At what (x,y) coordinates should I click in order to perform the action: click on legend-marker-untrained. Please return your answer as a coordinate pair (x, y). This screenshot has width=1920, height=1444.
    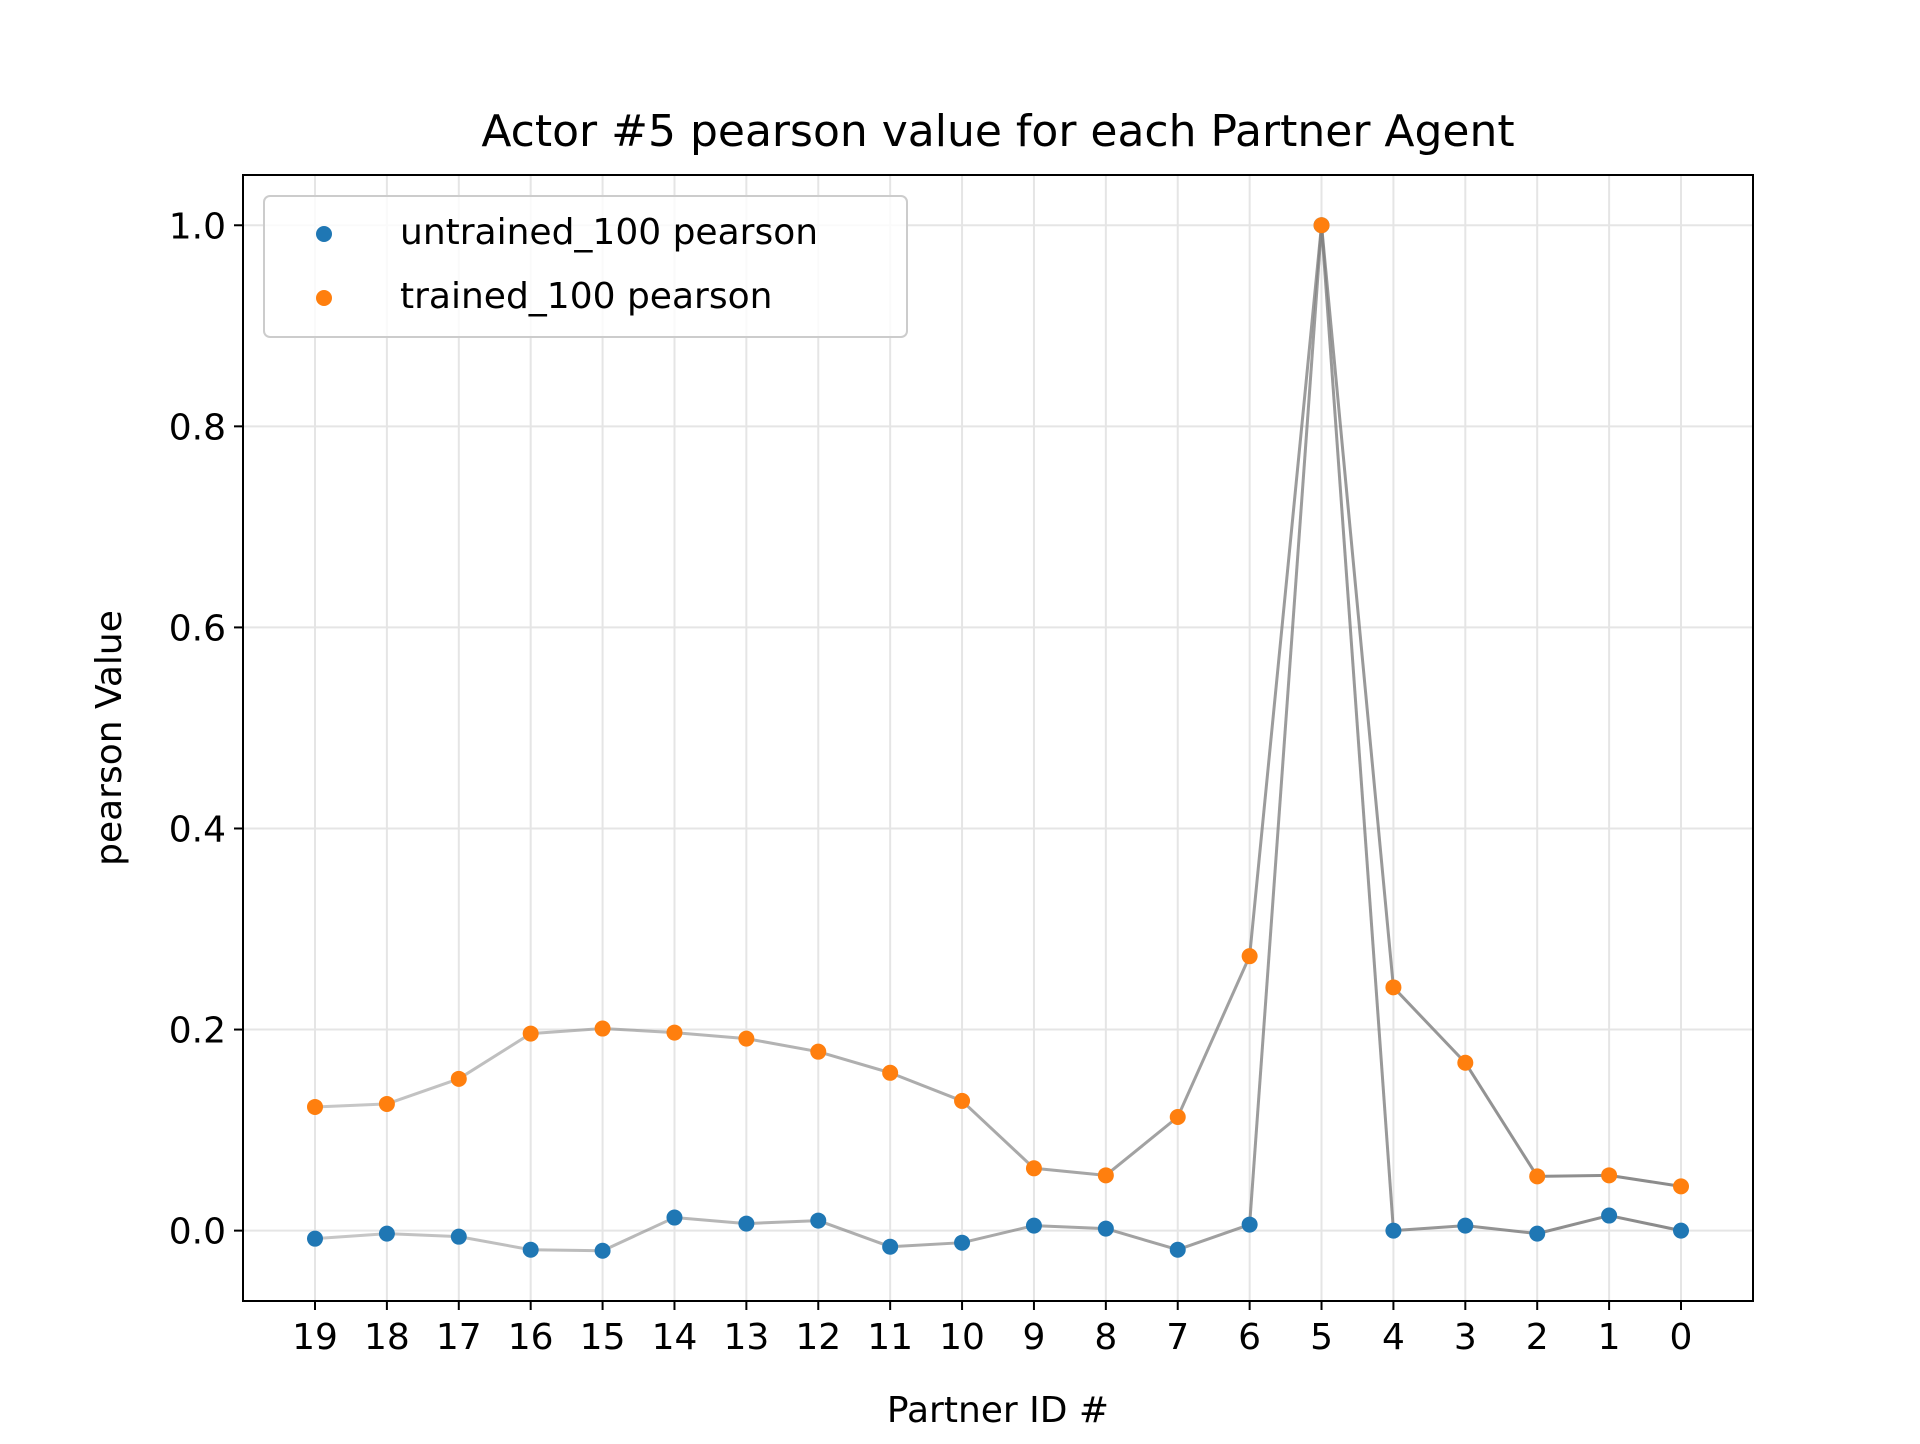
    Looking at the image, I should click on (324, 234).